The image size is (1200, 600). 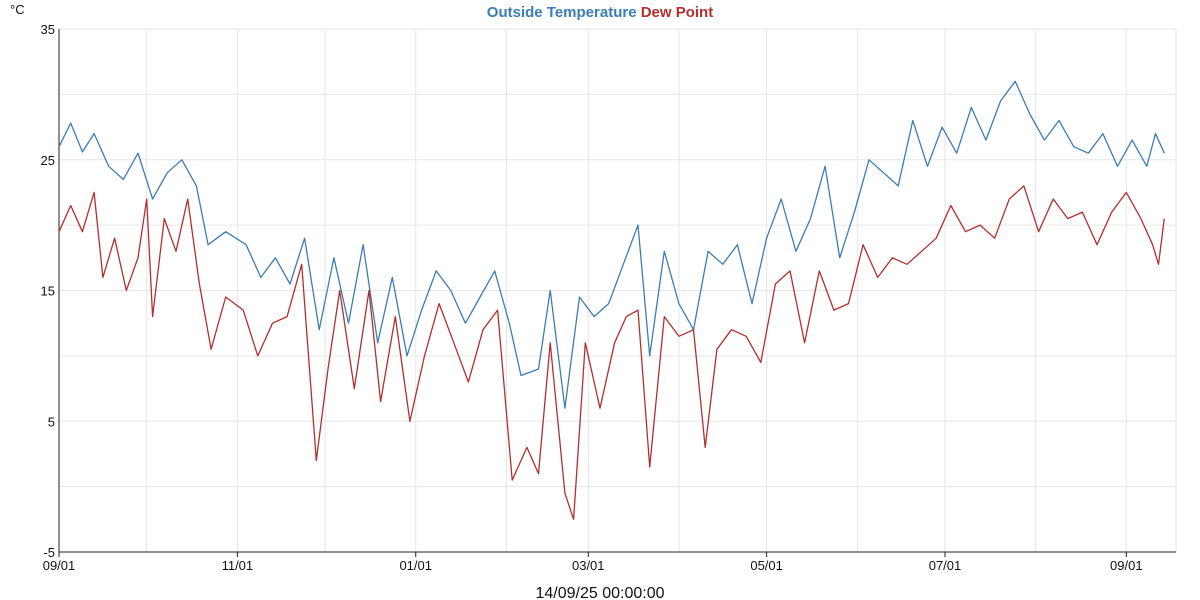 What do you see at coordinates (17, 9) in the screenshot?
I see `y-axis-unit-label: °C` at bounding box center [17, 9].